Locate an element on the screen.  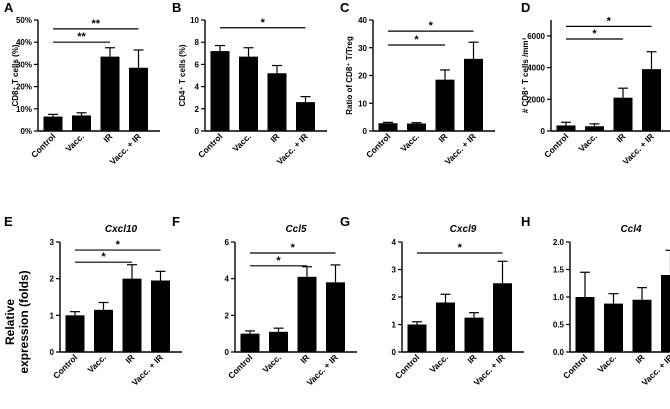
panel-c-significance-label: * is located at coordinates (431, 26).